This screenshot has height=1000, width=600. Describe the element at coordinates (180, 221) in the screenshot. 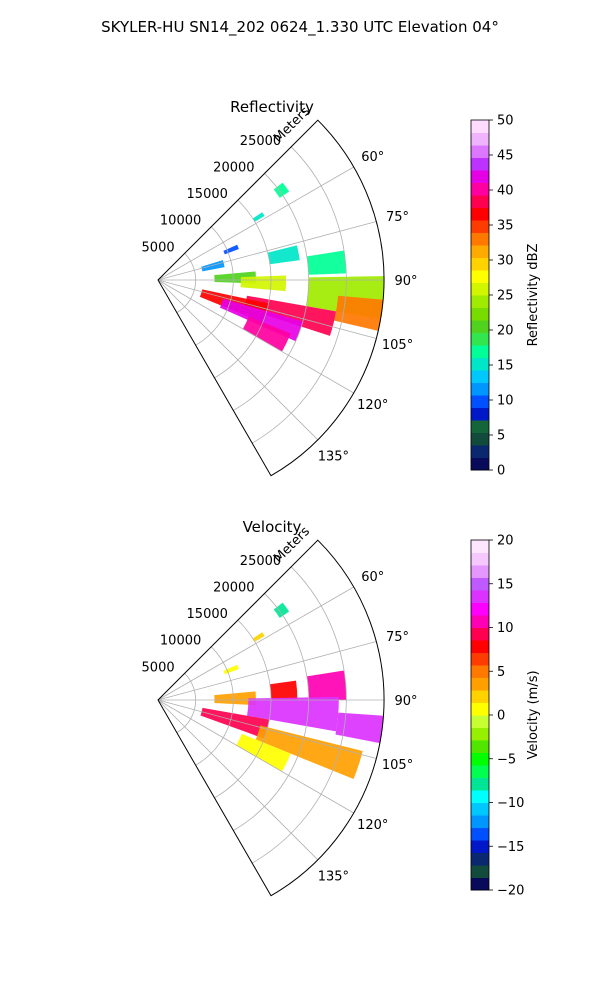

I see `range-tick-label: 10000` at that location.